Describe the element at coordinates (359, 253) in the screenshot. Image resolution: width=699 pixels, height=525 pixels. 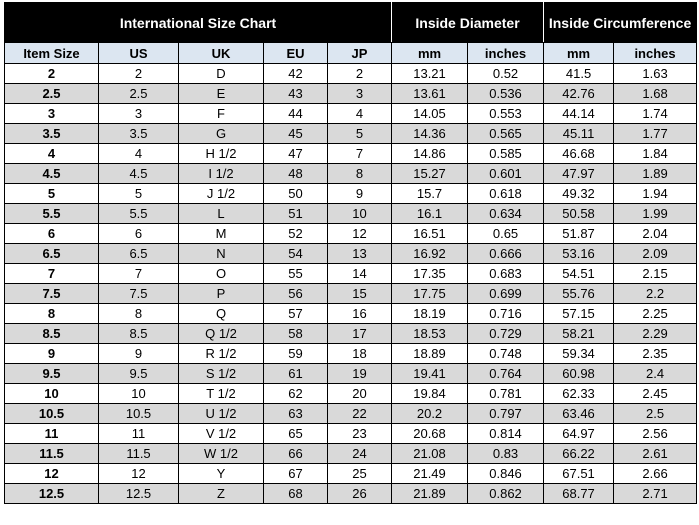
I see `cell-jp: 13` at that location.